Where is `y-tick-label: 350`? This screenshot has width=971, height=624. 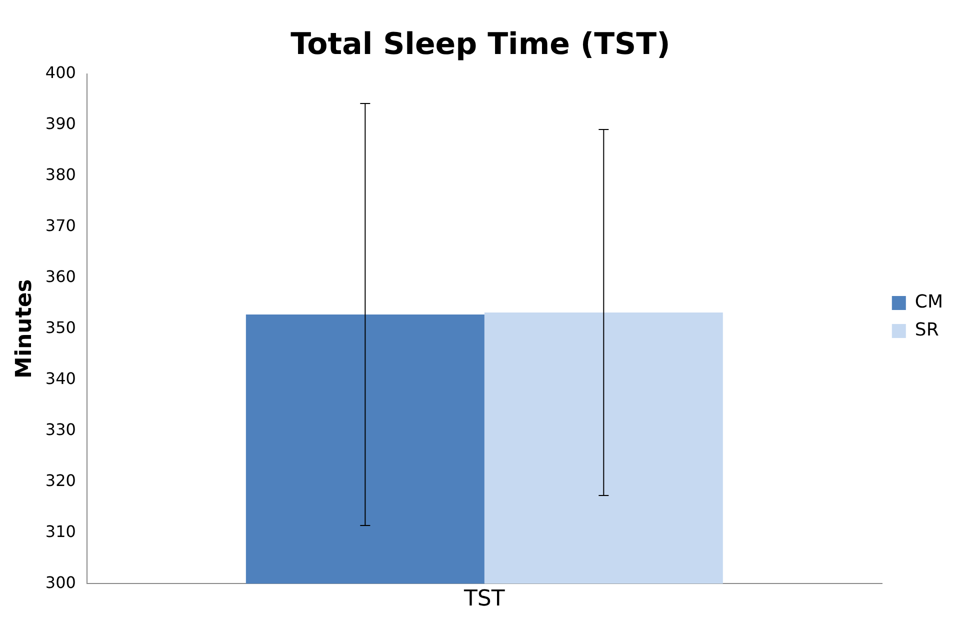
y-tick-label: 350 is located at coordinates (60, 327).